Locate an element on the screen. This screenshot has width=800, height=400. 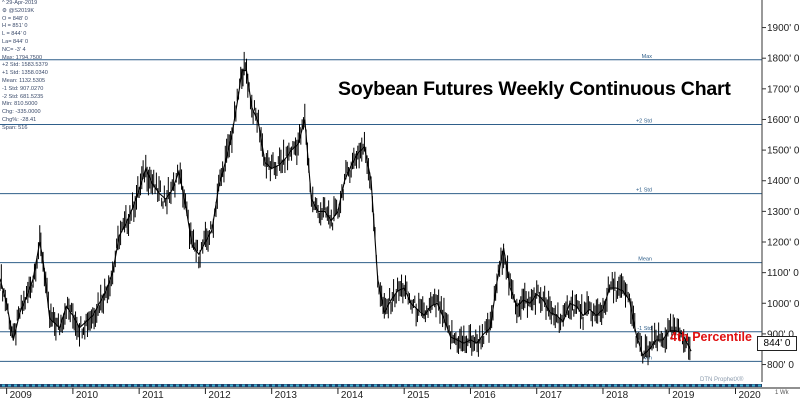
x-tick-label: 2020 is located at coordinates (749, 395).